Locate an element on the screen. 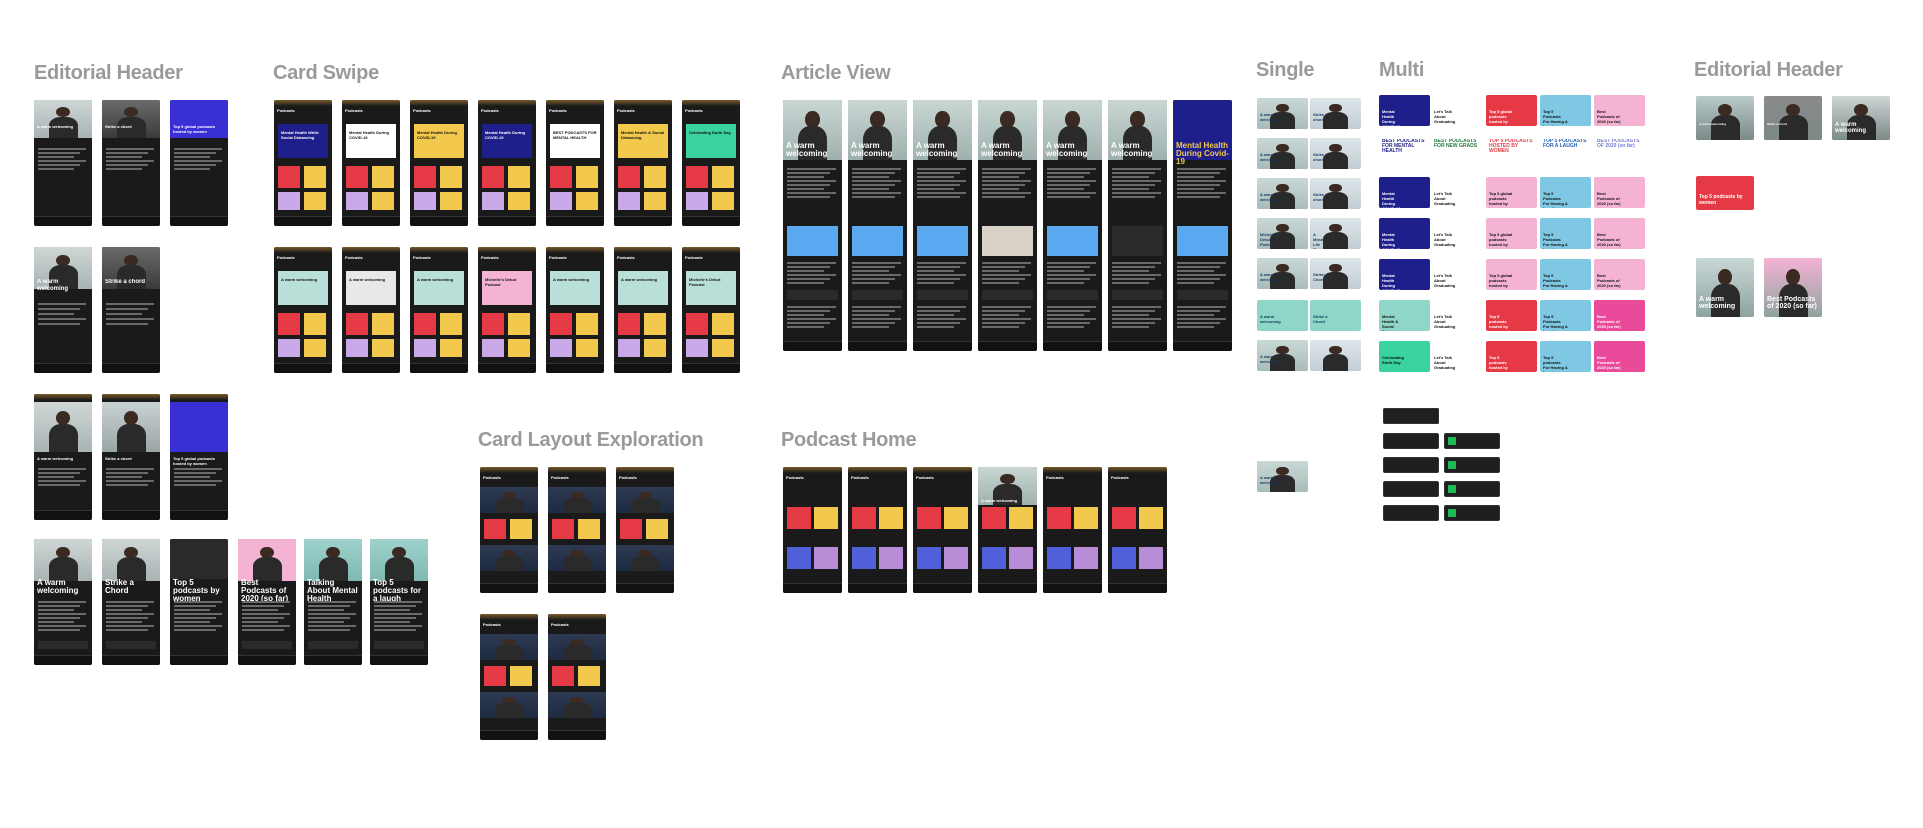 The image size is (1923, 828). card-swipe-frame: Podcasts Celebrating Earth Day is located at coordinates (711, 163).